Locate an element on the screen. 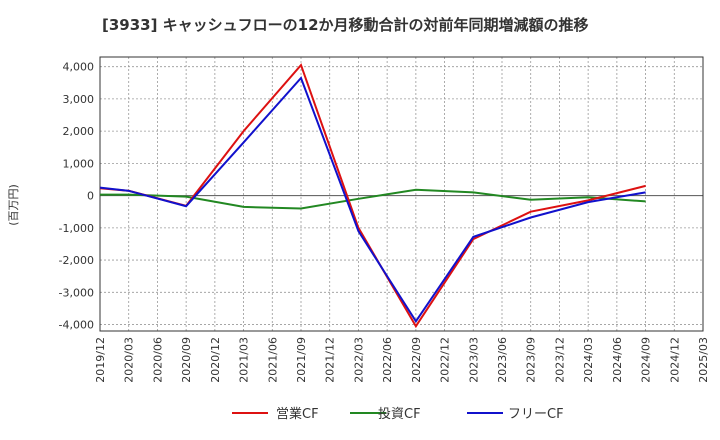 This screenshot has height=440, width=720. chart-title: [3933] キャッシュフローの12か月移動合計の対前年同期増減額の推移 is located at coordinates (345, 25).